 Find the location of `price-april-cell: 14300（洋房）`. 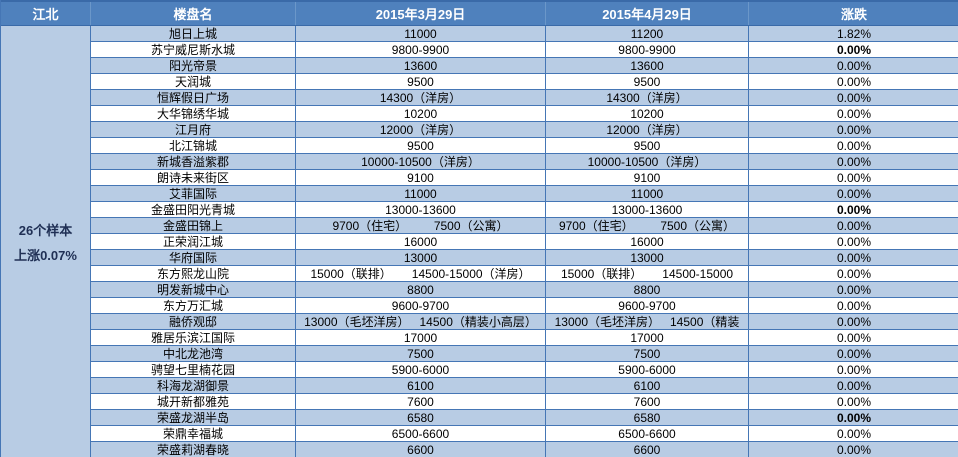

price-april-cell: 14300（洋房） is located at coordinates (647, 97).